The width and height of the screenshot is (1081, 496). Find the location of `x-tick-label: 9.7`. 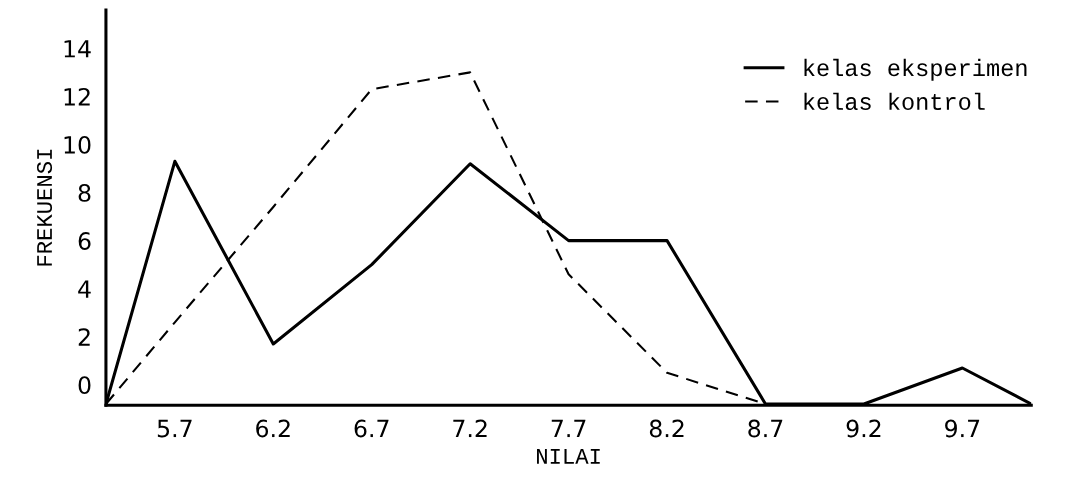

x-tick-label: 9.7 is located at coordinates (962, 428).